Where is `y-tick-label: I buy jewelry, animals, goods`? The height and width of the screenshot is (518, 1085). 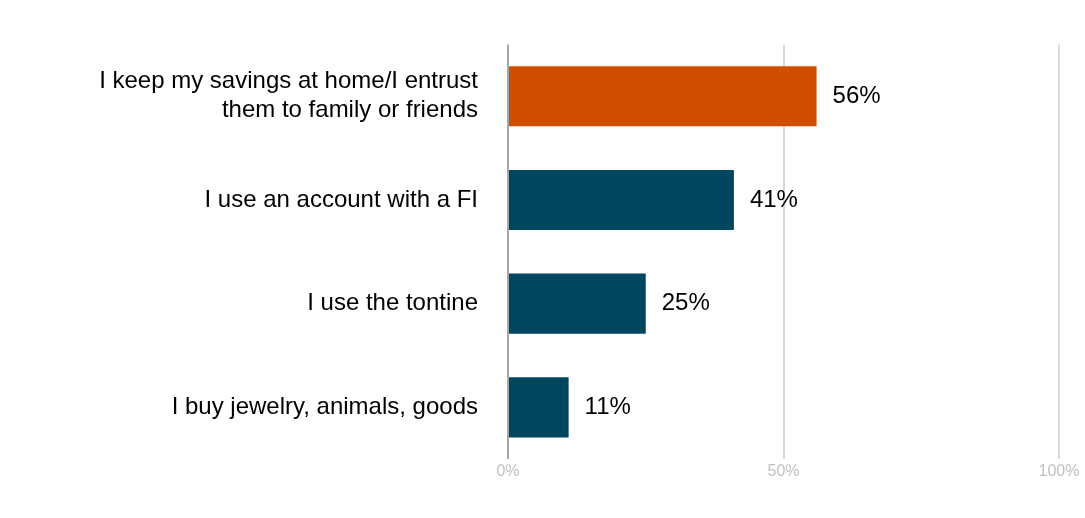 y-tick-label: I buy jewelry, animals, goods is located at coordinates (324, 405).